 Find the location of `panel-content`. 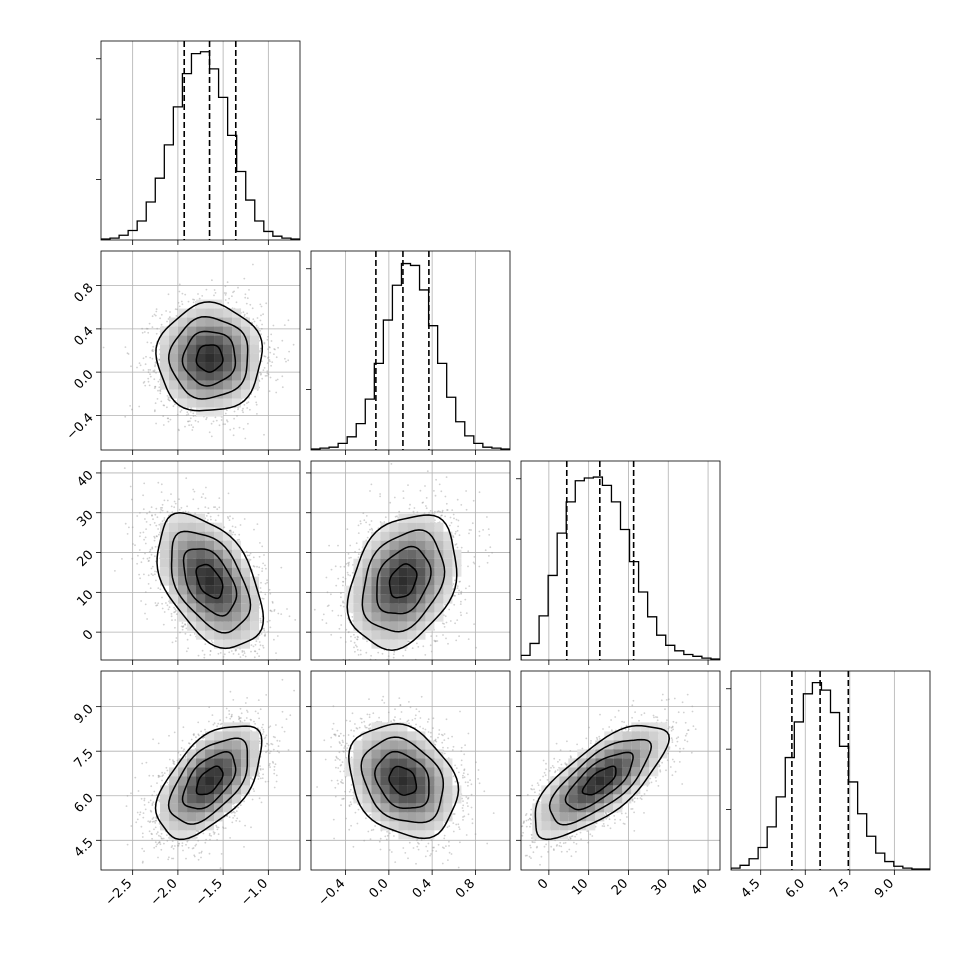

panel-content is located at coordinates (200, 585).